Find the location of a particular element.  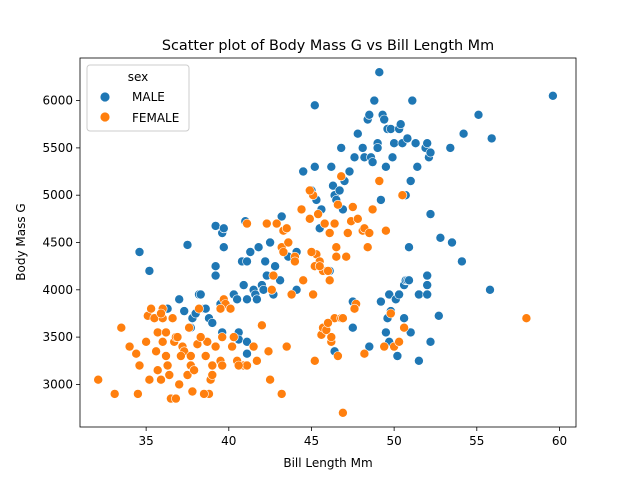

x-tick-label: 35 is located at coordinates (145, 441).